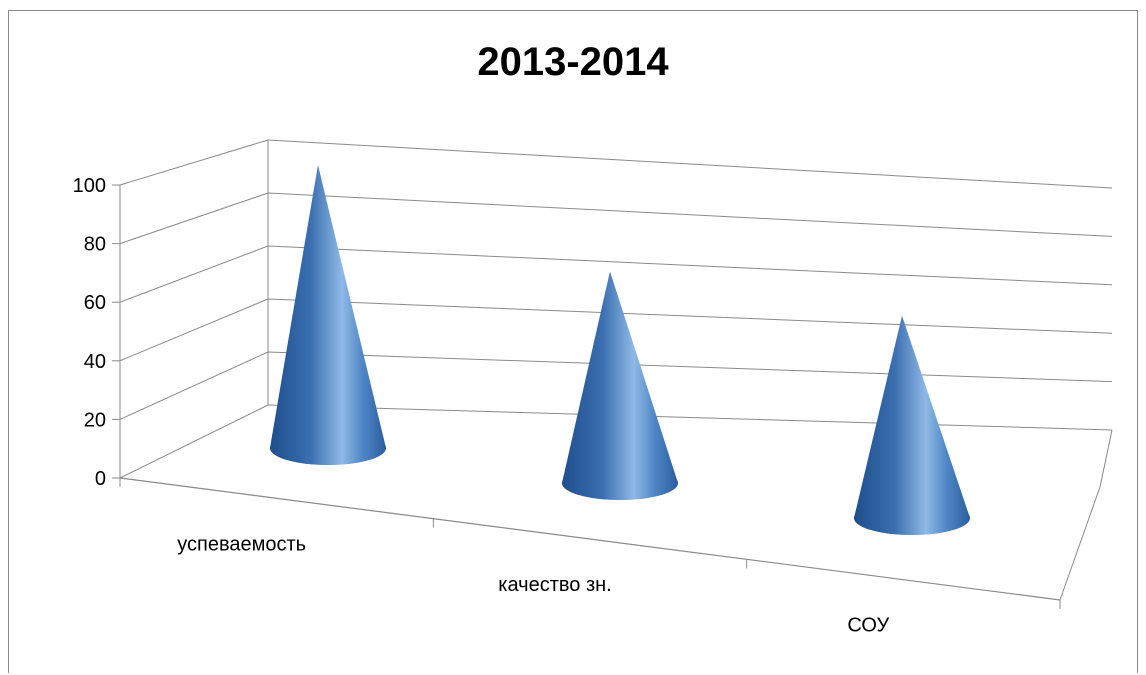  I want to click on floor-right-edge, so click(1080, 543).